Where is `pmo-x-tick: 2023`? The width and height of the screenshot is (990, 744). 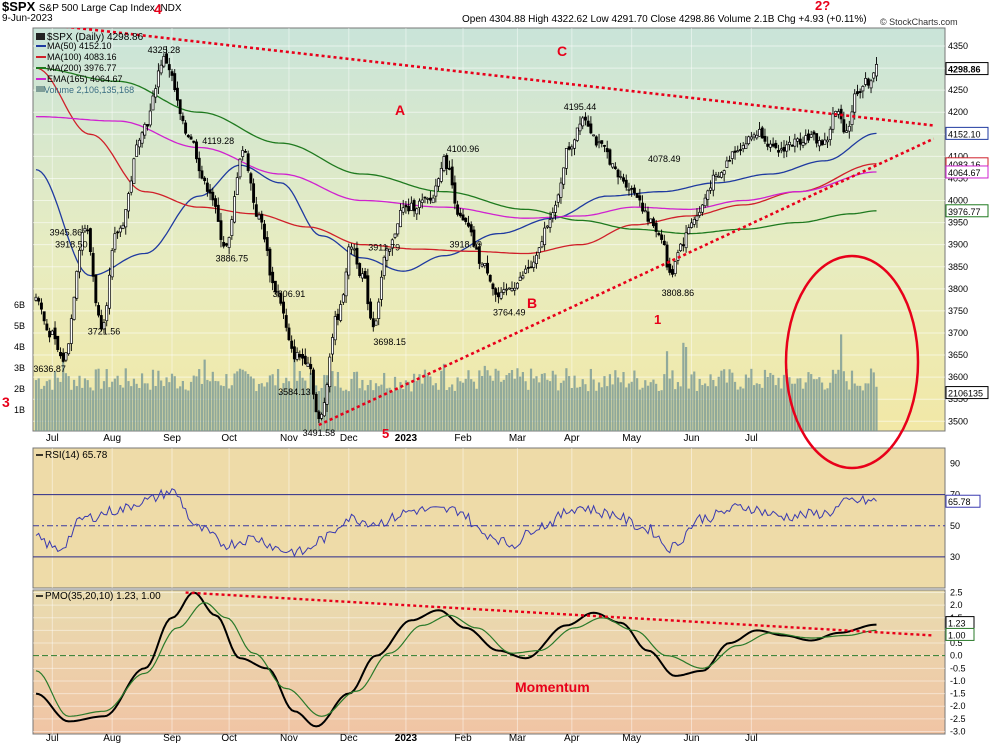 pmo-x-tick: 2023 is located at coordinates (406, 738).